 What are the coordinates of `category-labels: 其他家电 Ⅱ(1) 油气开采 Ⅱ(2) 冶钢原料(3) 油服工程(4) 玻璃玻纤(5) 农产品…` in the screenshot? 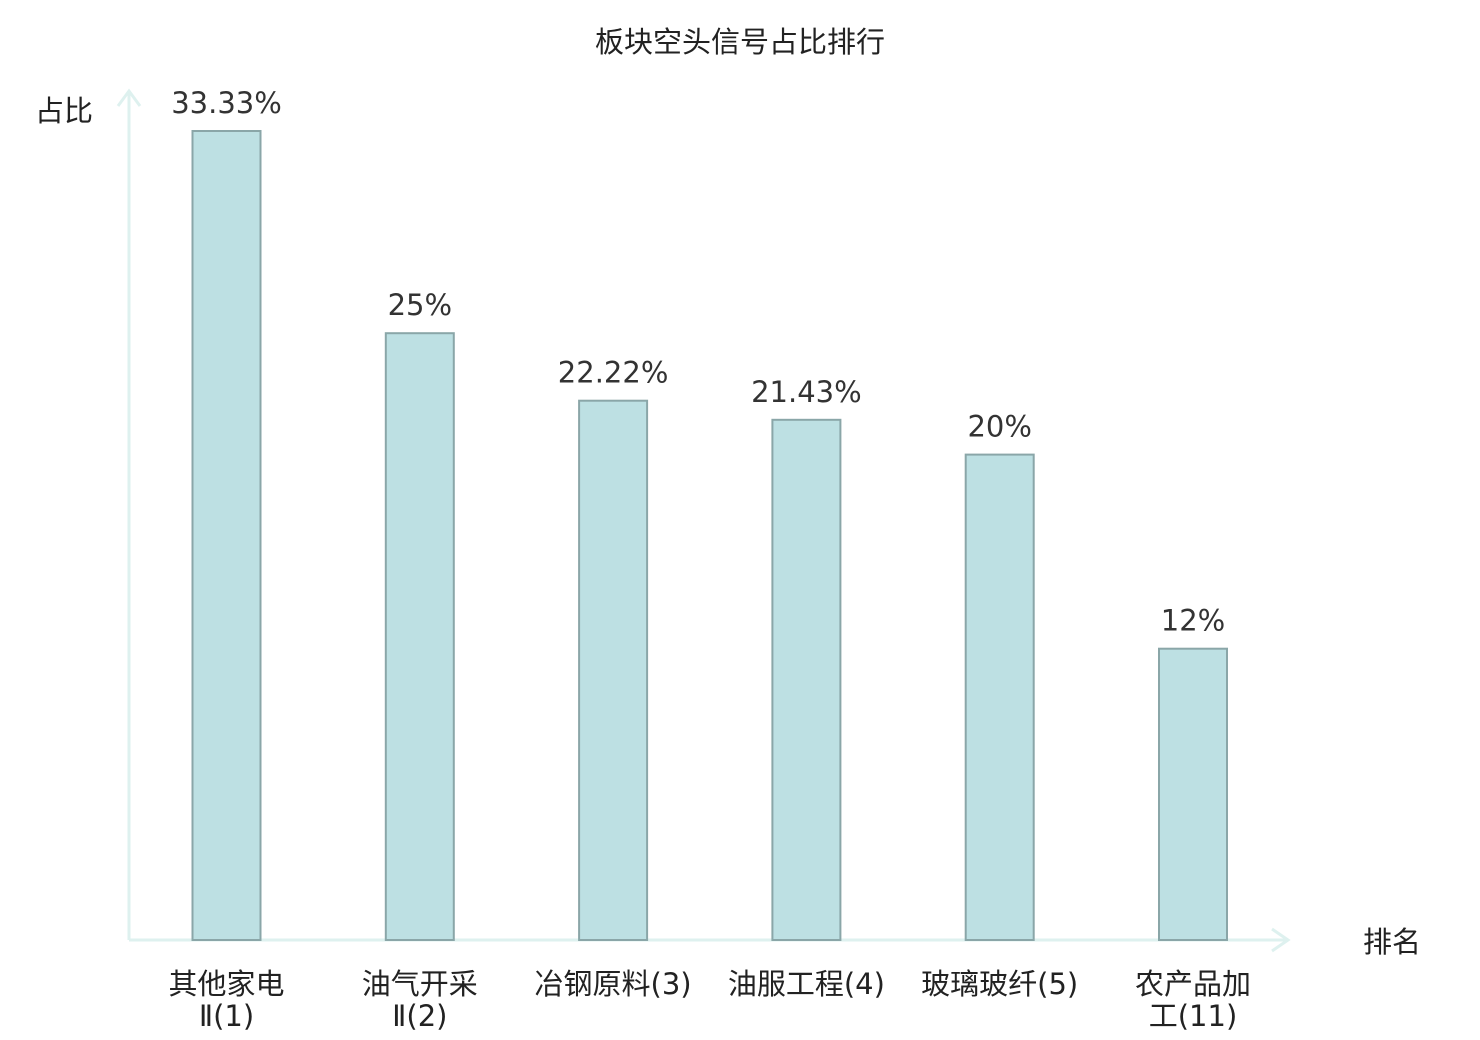 It's located at (709, 1000).